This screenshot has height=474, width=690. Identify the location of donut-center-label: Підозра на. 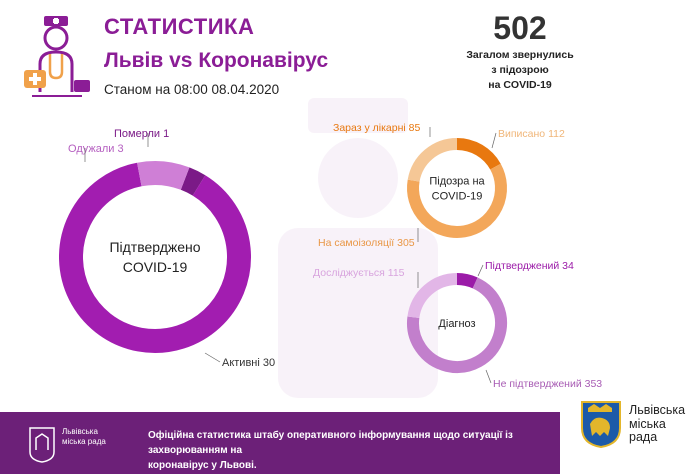
(457, 181).